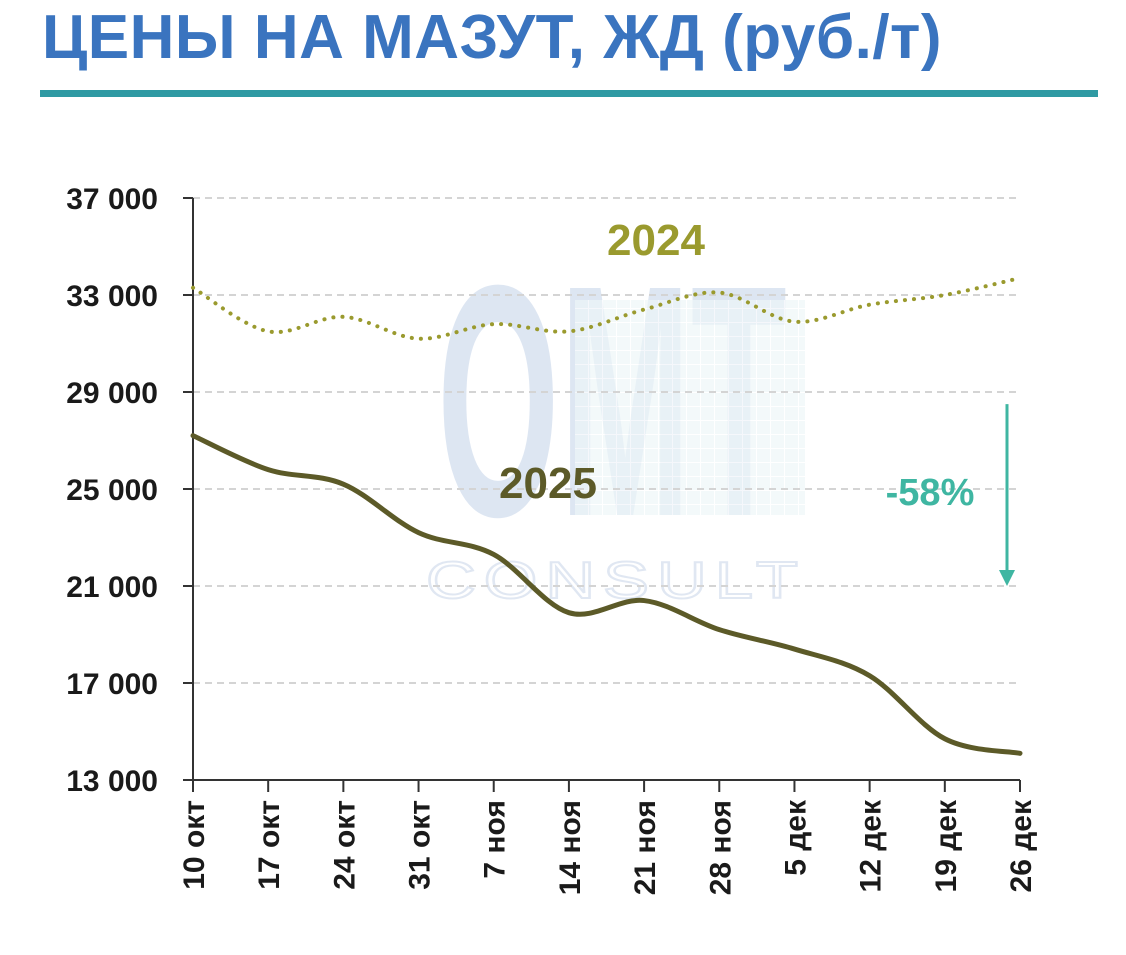  Describe the element at coordinates (112, 587) in the screenshot. I see `y-tick-label: 21 000` at that location.